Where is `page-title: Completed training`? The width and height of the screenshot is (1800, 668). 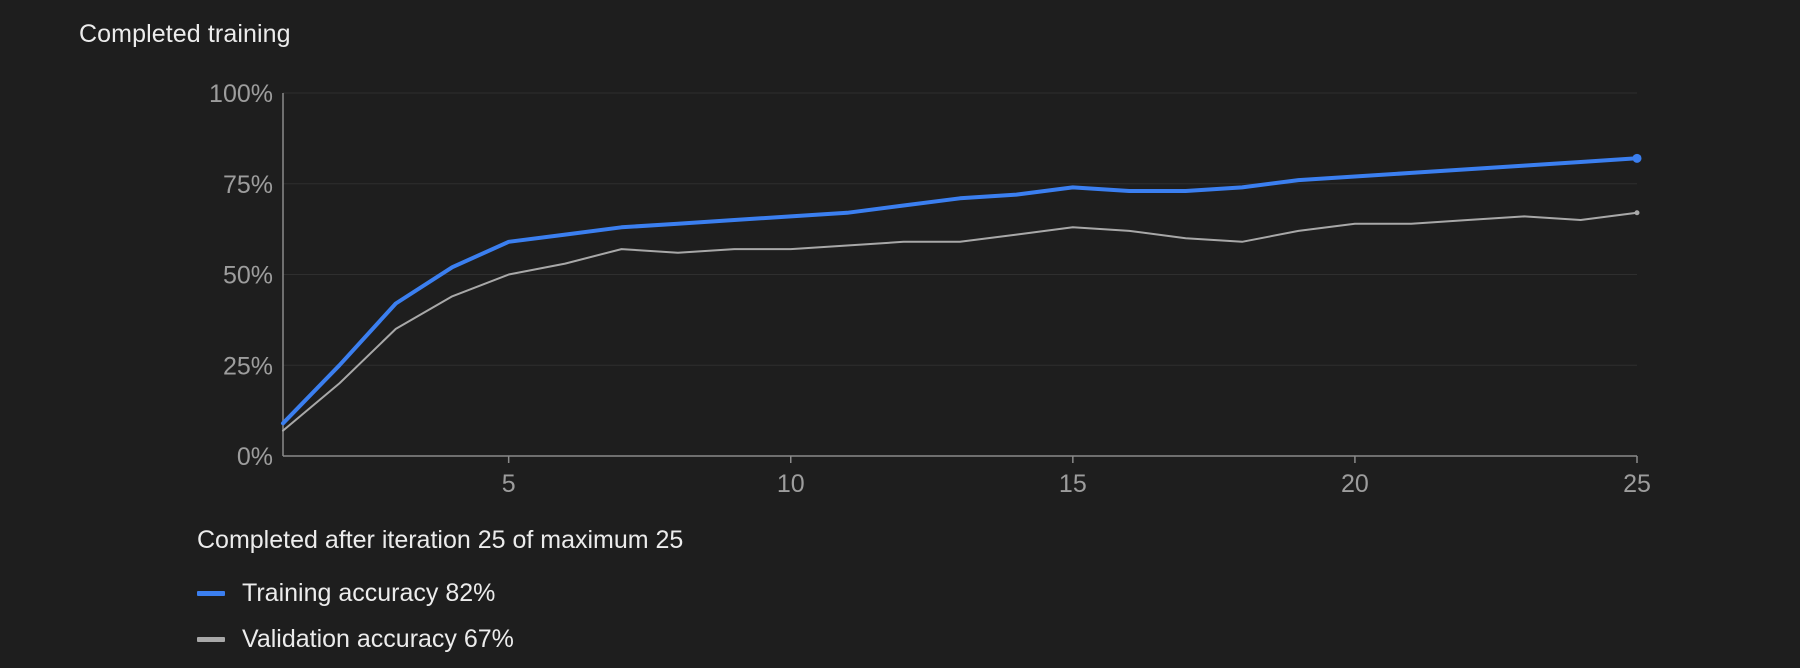
page-title: Completed training is located at coordinates (185, 34).